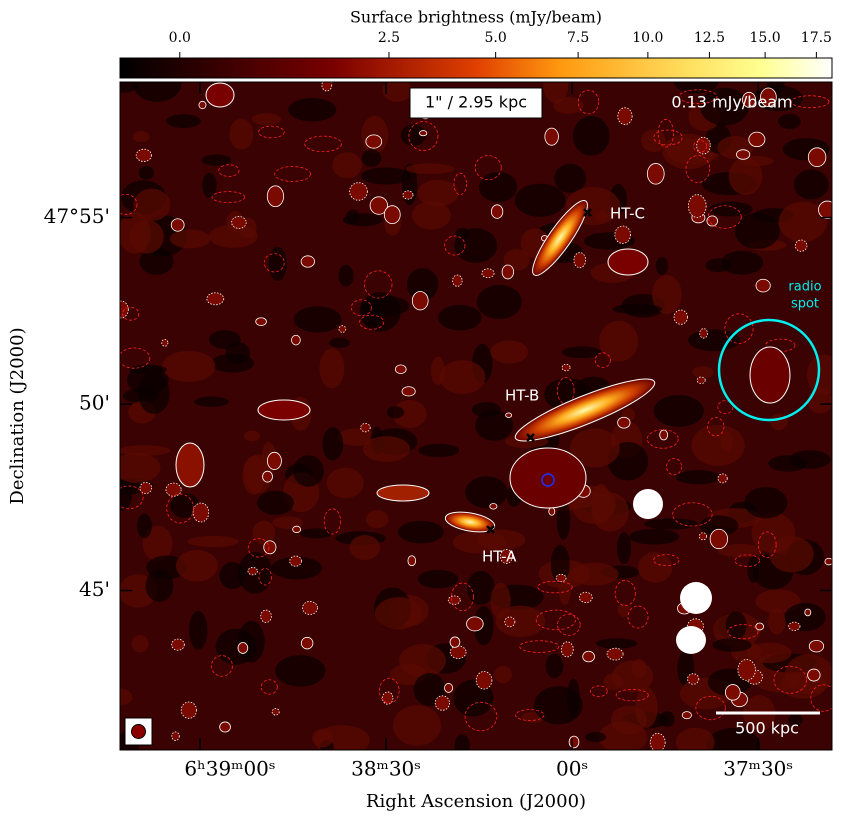 The height and width of the screenshot is (822, 850). What do you see at coordinates (476, 68) in the screenshot?
I see `colorbar` at bounding box center [476, 68].